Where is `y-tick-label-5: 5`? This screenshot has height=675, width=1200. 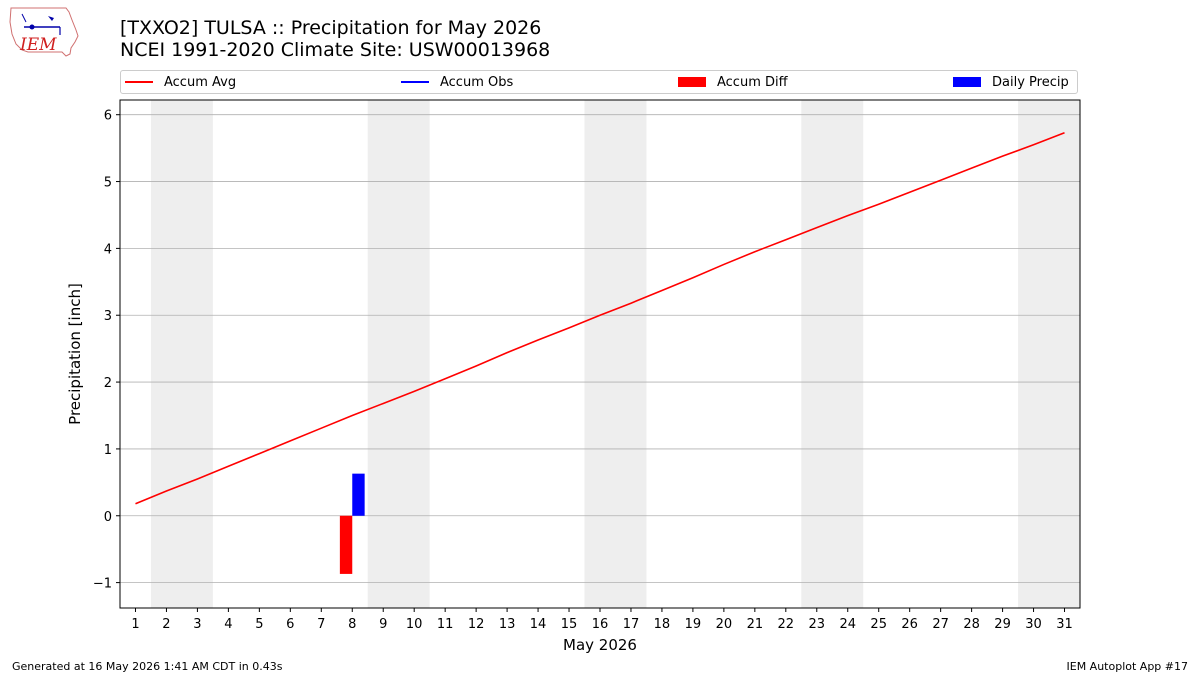
y-tick-label-5: 5 is located at coordinates (108, 183).